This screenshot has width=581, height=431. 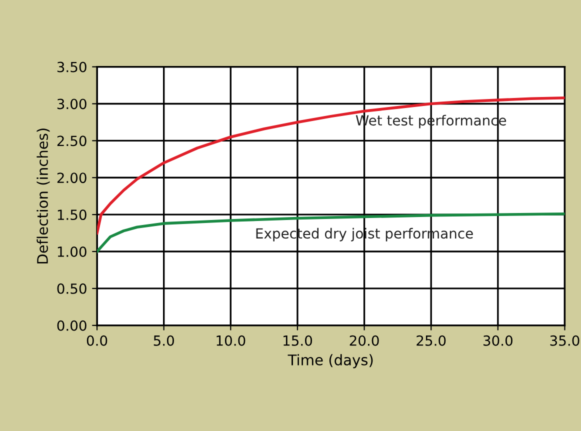 I want to click on y-tick-label: 3.00, so click(x=71, y=104).